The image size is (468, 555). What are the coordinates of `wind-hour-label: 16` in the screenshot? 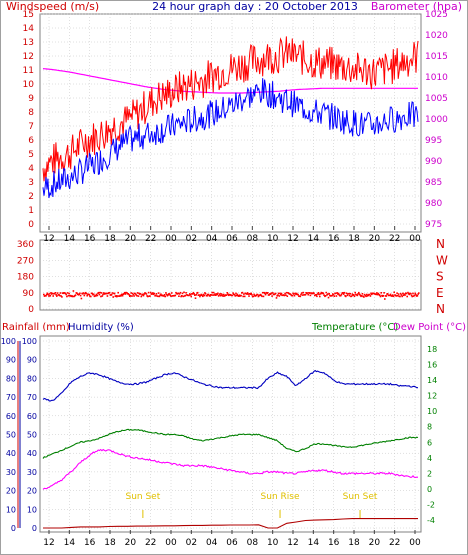 It's located at (90, 239).